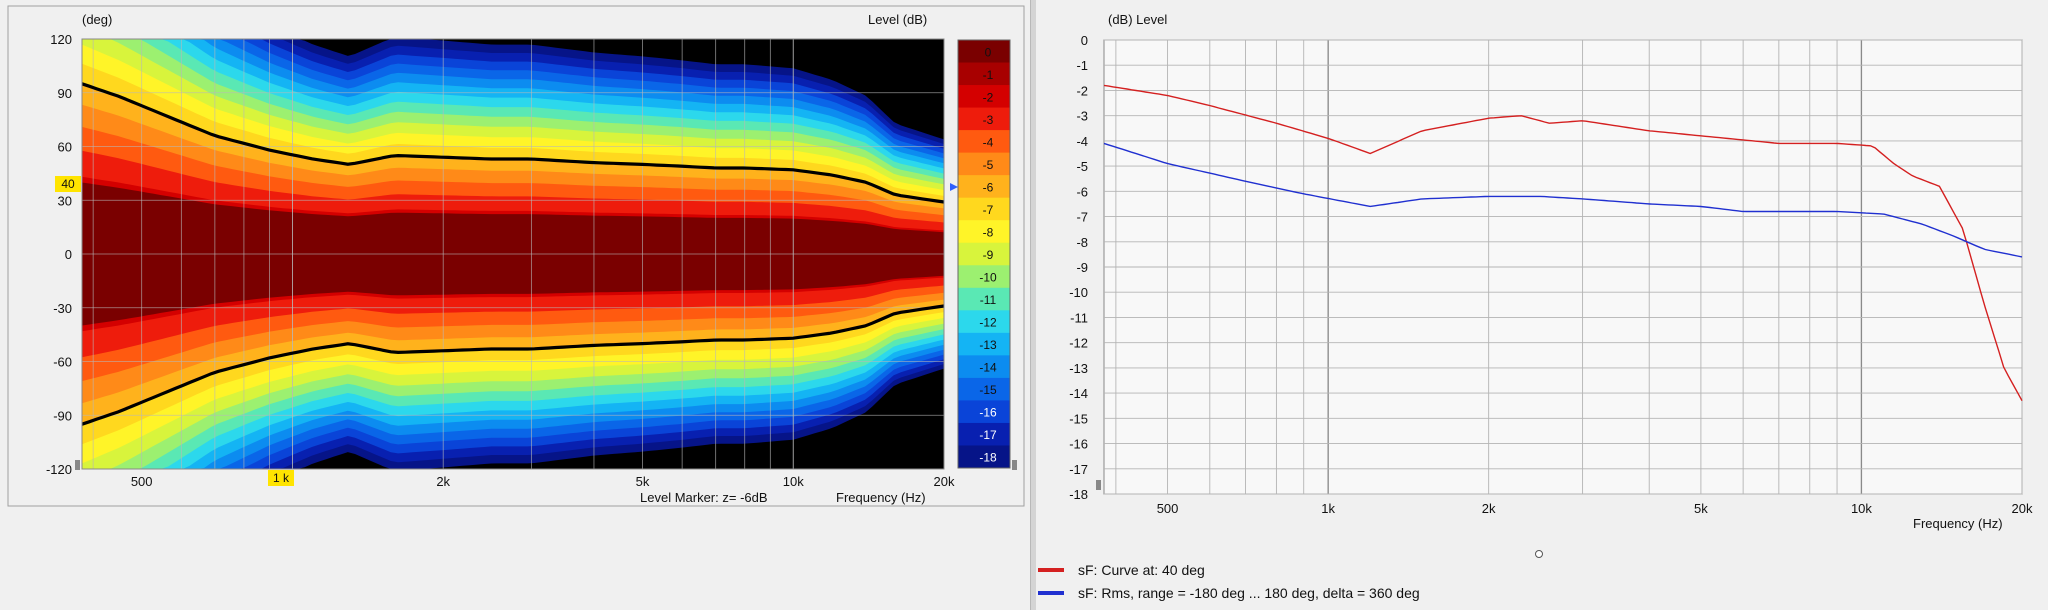 Image resolution: width=2048 pixels, height=610 pixels. Describe the element at coordinates (65, 147) in the screenshot. I see `heatmap-y-tick-label: 60` at that location.